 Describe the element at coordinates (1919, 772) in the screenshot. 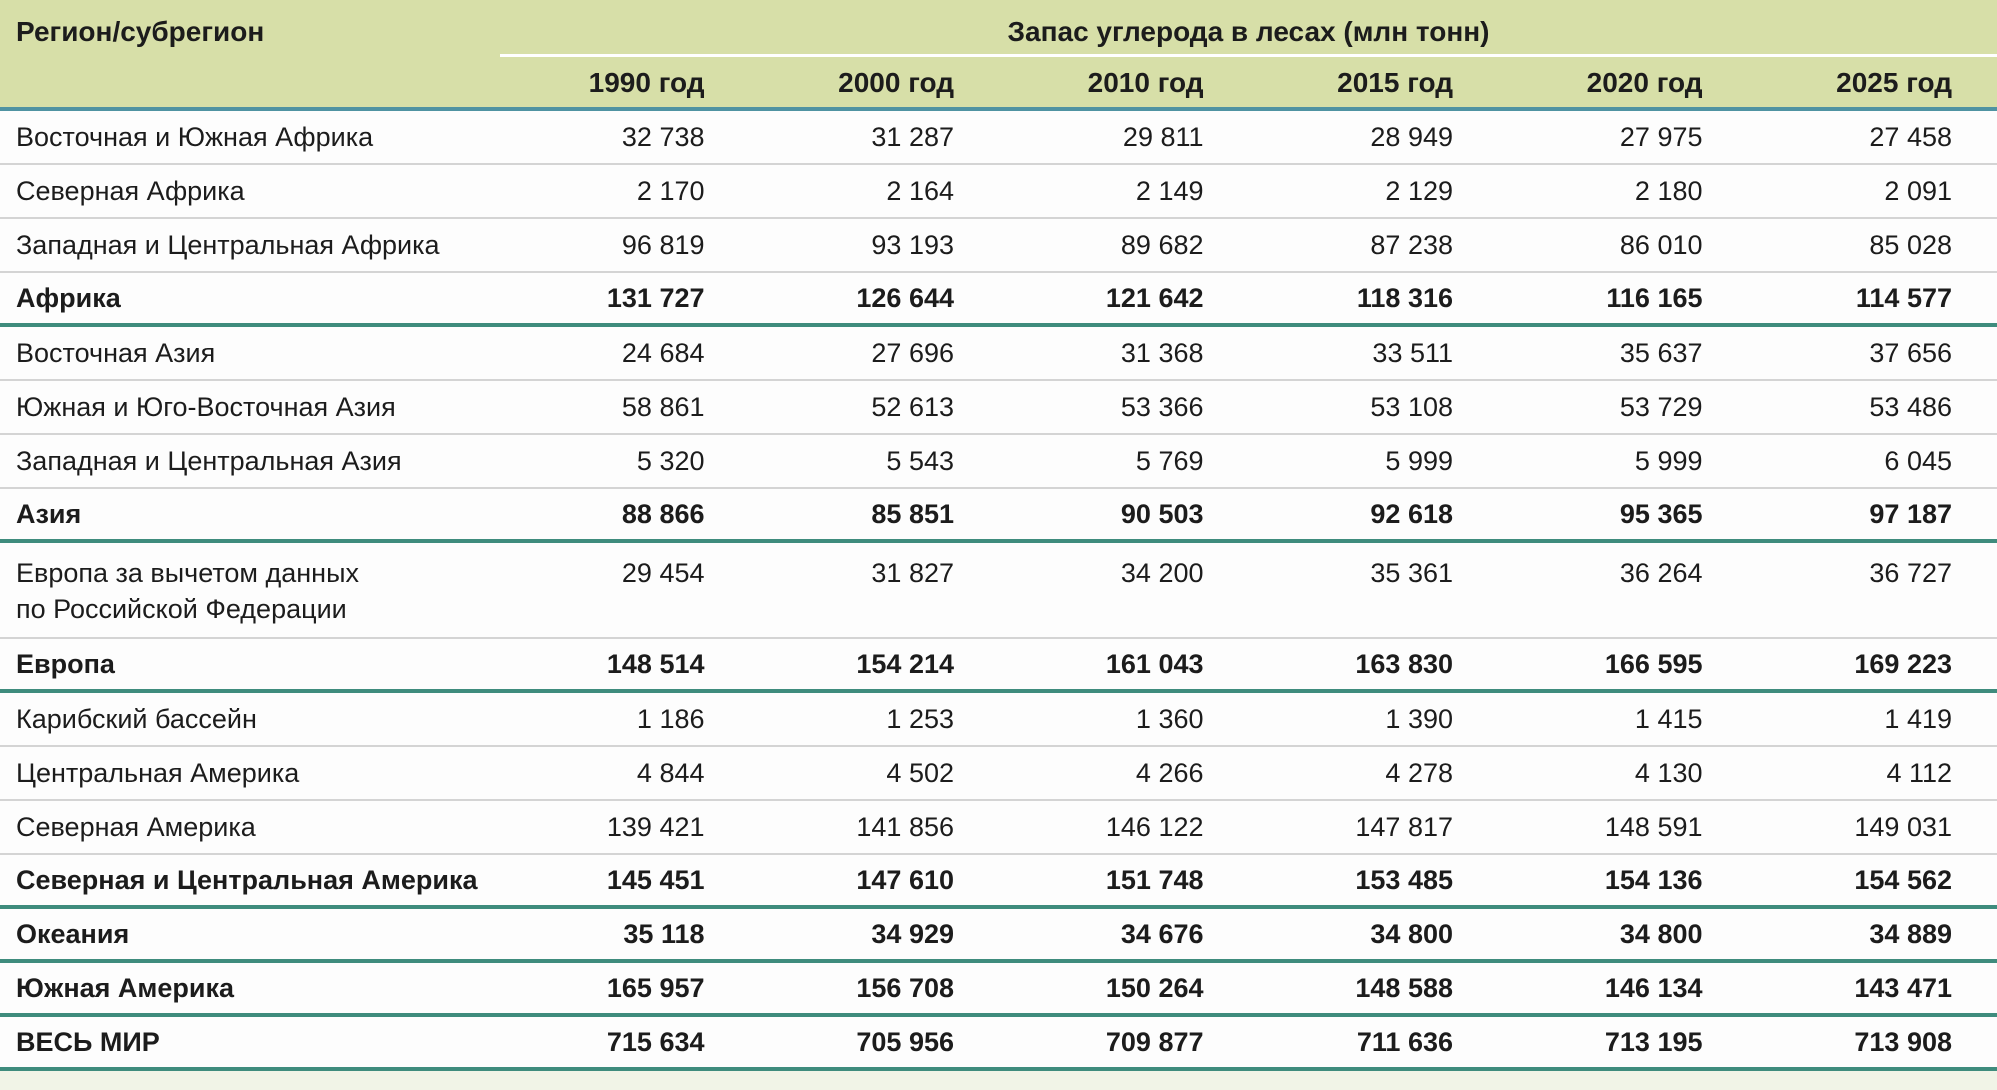

I see `row-value: 4 112` at that location.